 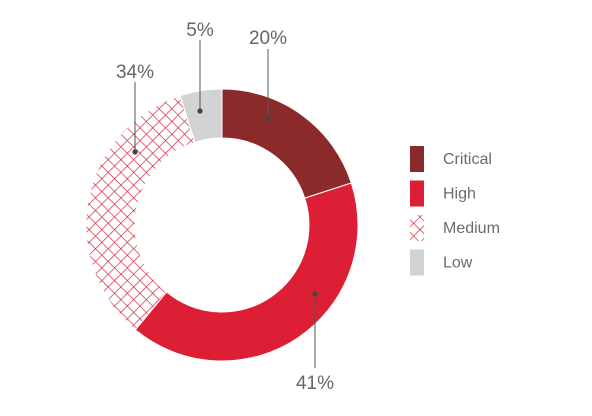 What do you see at coordinates (200, 111) in the screenshot?
I see `leader-dot-low` at bounding box center [200, 111].